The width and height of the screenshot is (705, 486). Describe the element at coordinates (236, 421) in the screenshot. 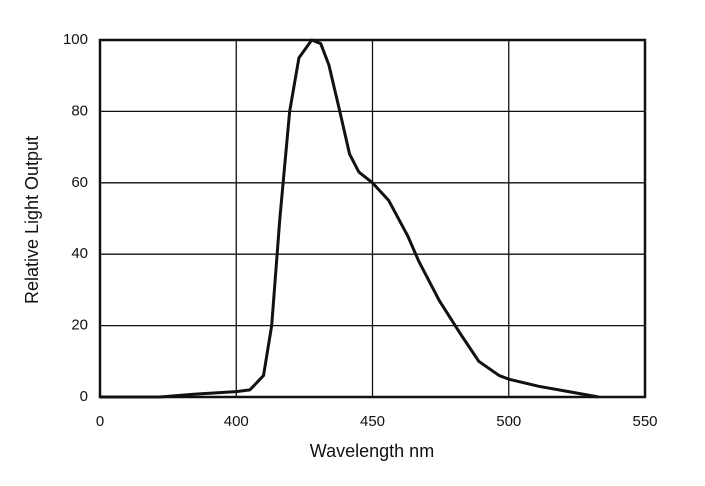

I see `x-tick-label: 400` at that location.